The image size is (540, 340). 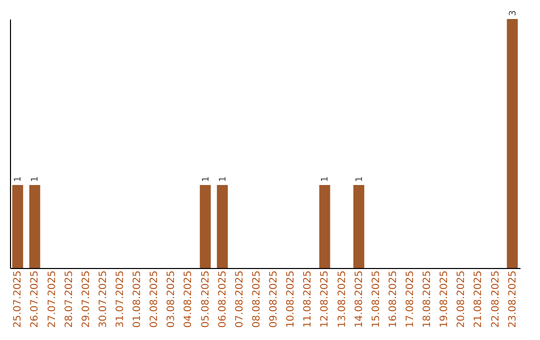 I want to click on x-tick-label: 03.08.2025, so click(x=172, y=299).